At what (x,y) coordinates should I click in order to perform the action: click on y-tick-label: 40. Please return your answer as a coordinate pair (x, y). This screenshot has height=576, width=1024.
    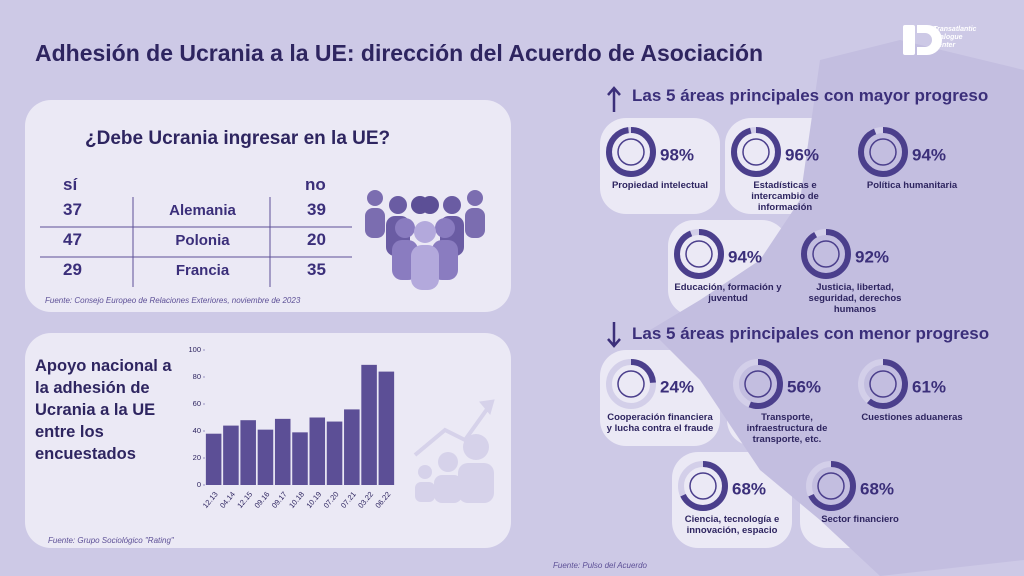
    Looking at the image, I should click on (197, 430).